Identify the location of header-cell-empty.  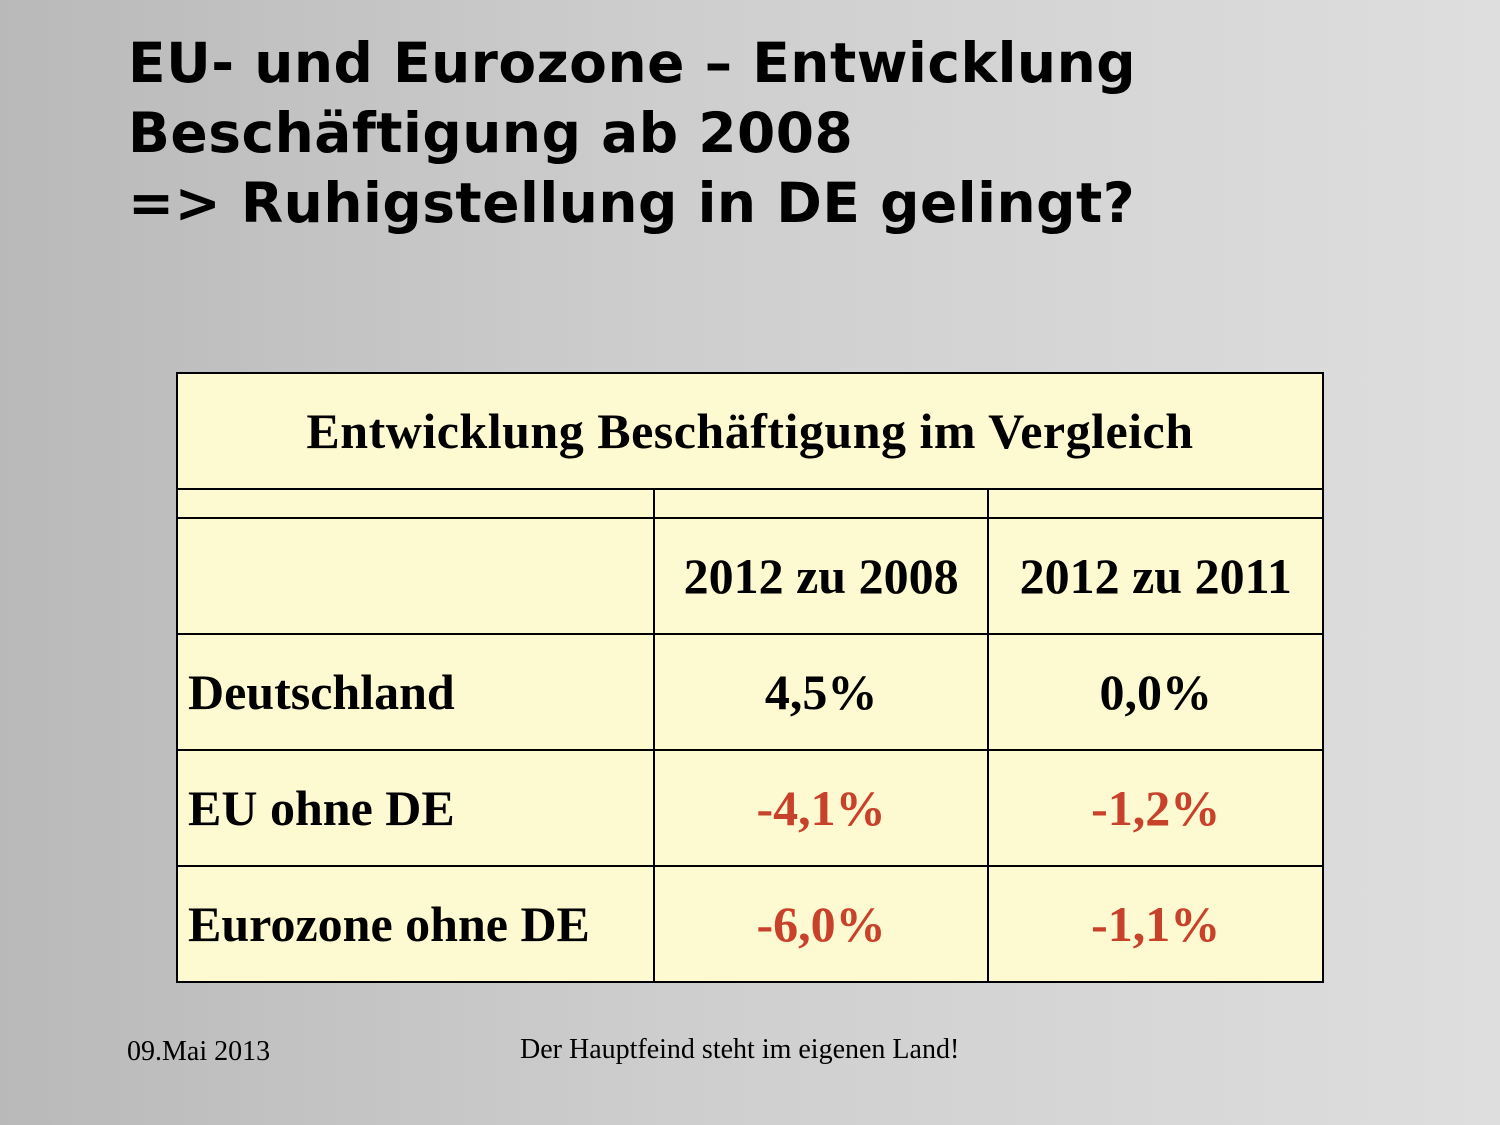
(415, 576).